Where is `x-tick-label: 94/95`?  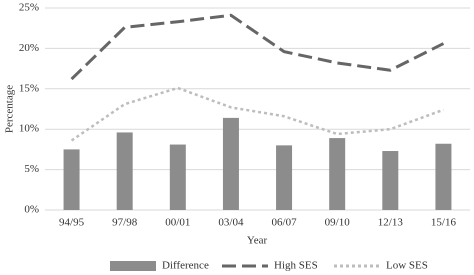
x-tick-label: 94/95 is located at coordinates (72, 223).